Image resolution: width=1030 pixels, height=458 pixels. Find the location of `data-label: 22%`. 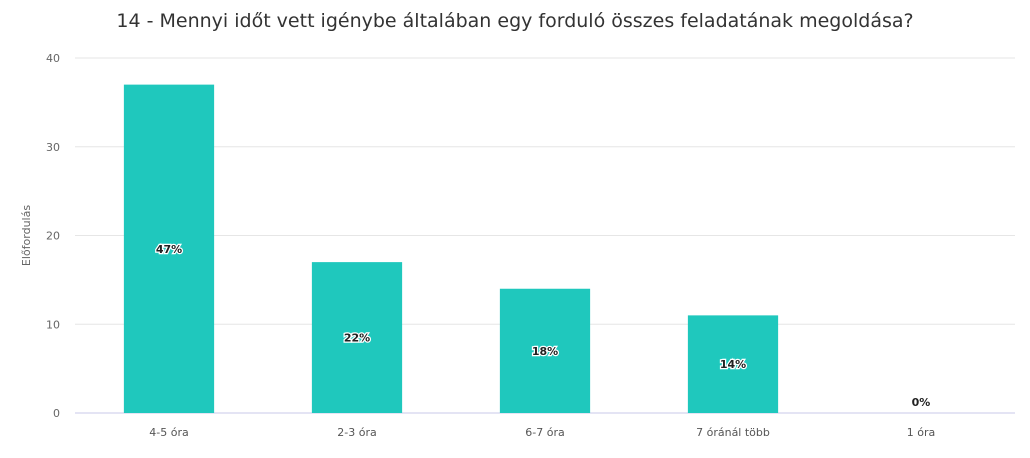

data-label: 22% is located at coordinates (357, 338).